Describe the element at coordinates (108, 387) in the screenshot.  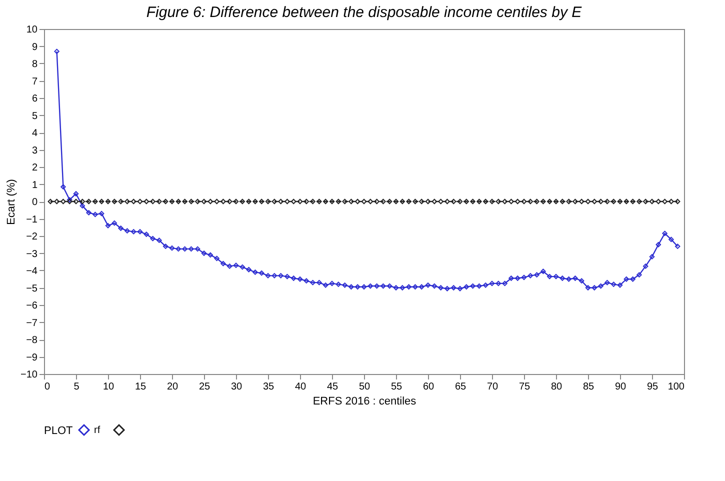
I see `x-tick-label: 10` at that location.